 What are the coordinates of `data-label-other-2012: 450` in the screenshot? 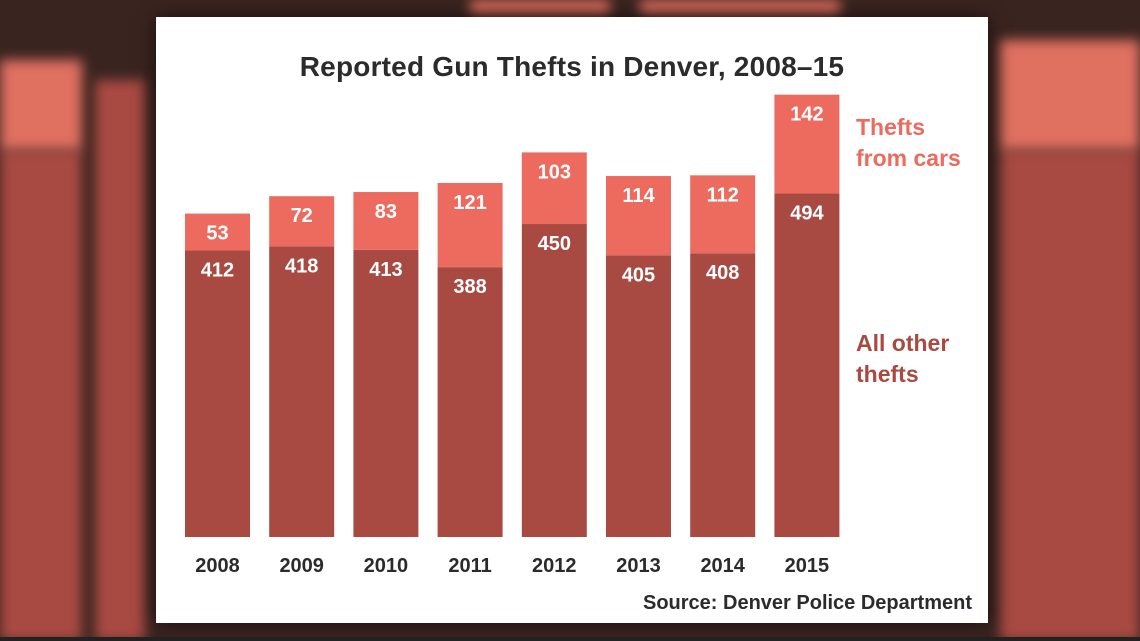 It's located at (554, 244).